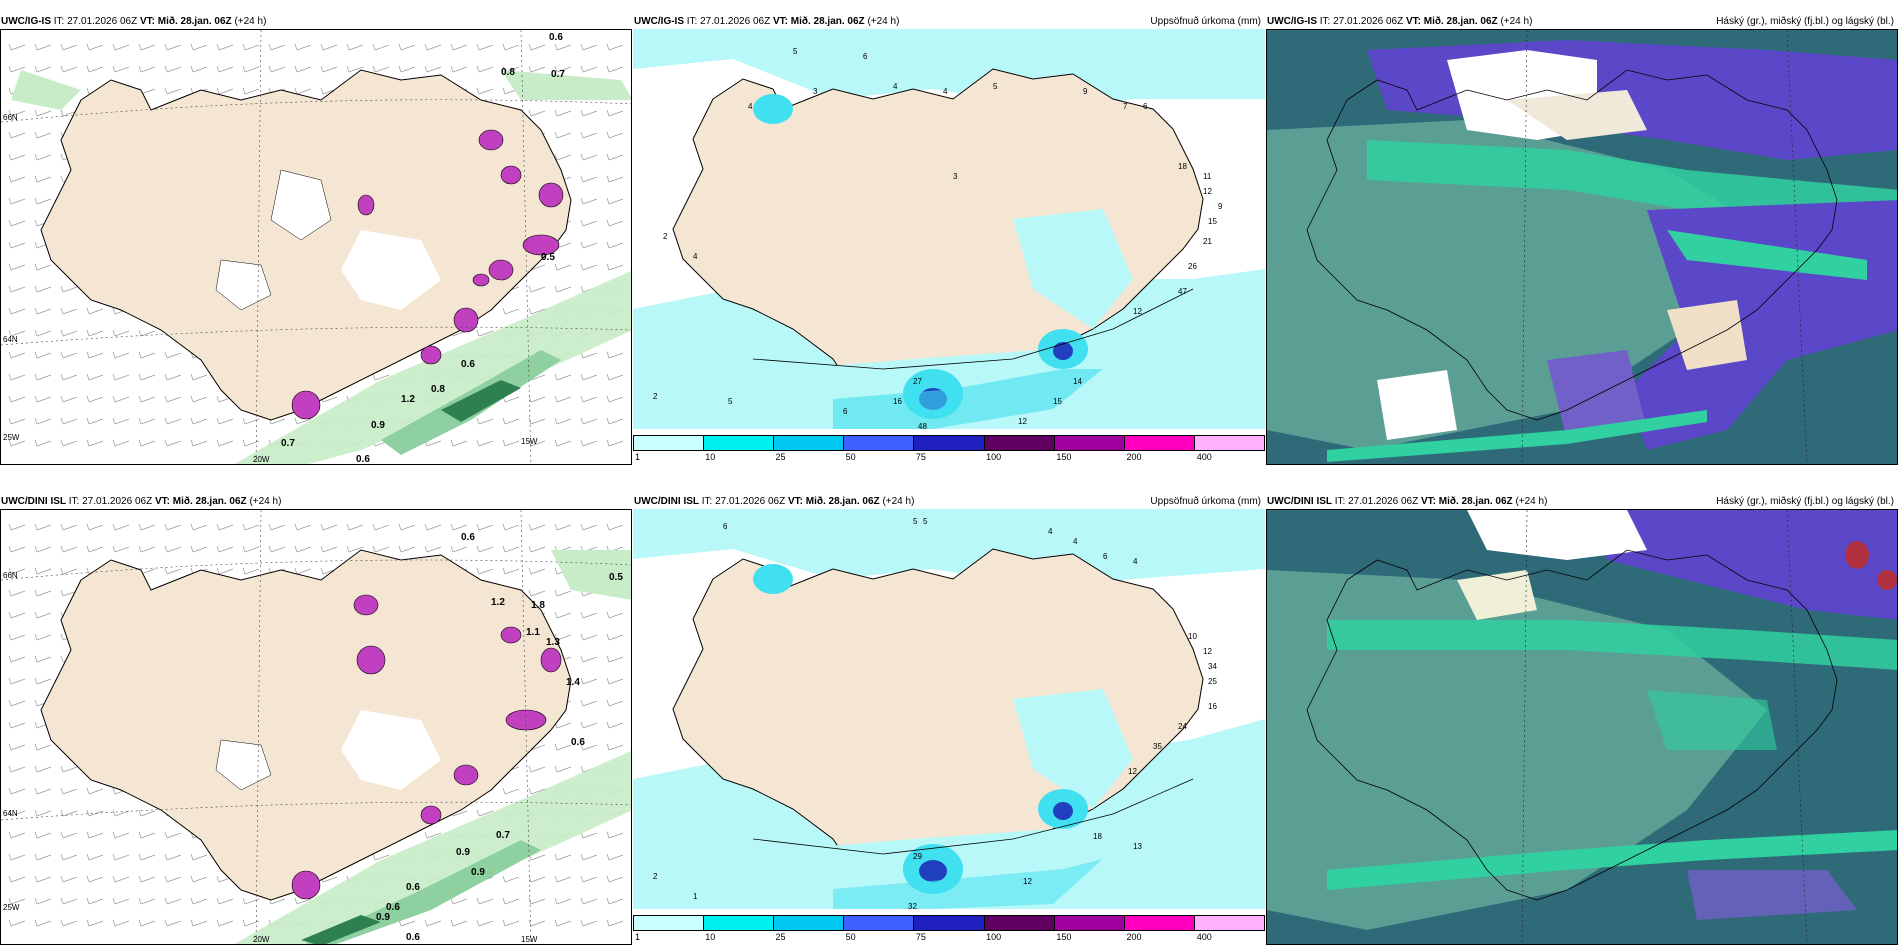 This screenshot has height=950, width=1900. Describe the element at coordinates (250, 21) in the screenshot. I see `lead-time: (+24 h)` at that location.